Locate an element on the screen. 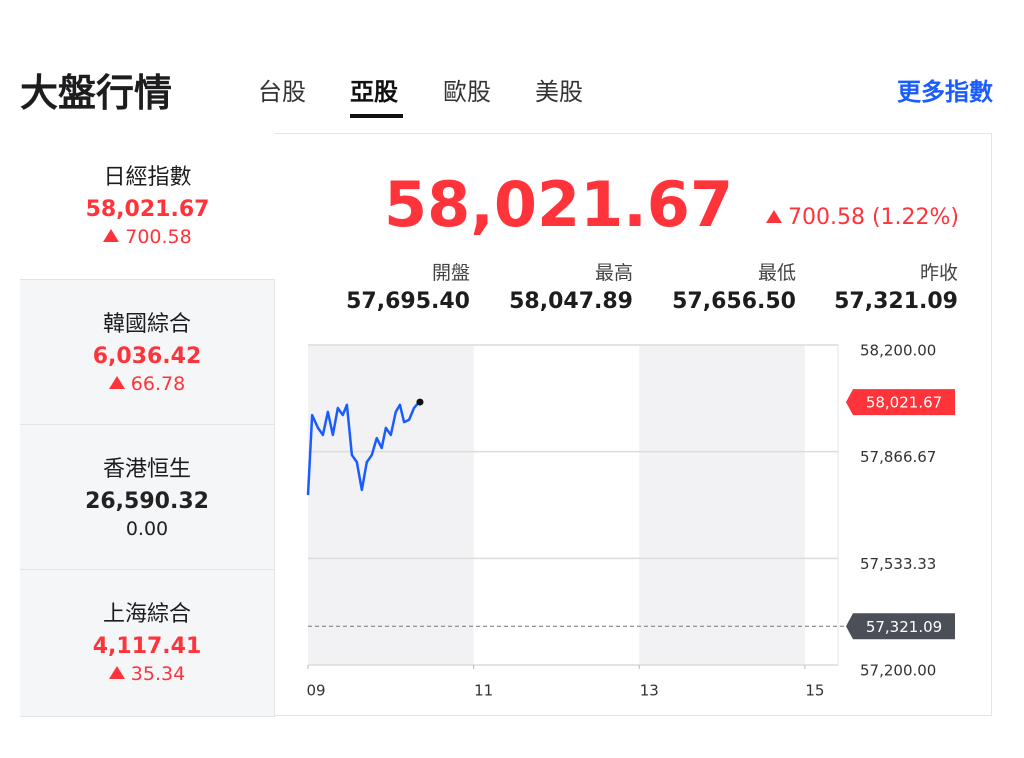  index-change: 700.58 is located at coordinates (147, 237).